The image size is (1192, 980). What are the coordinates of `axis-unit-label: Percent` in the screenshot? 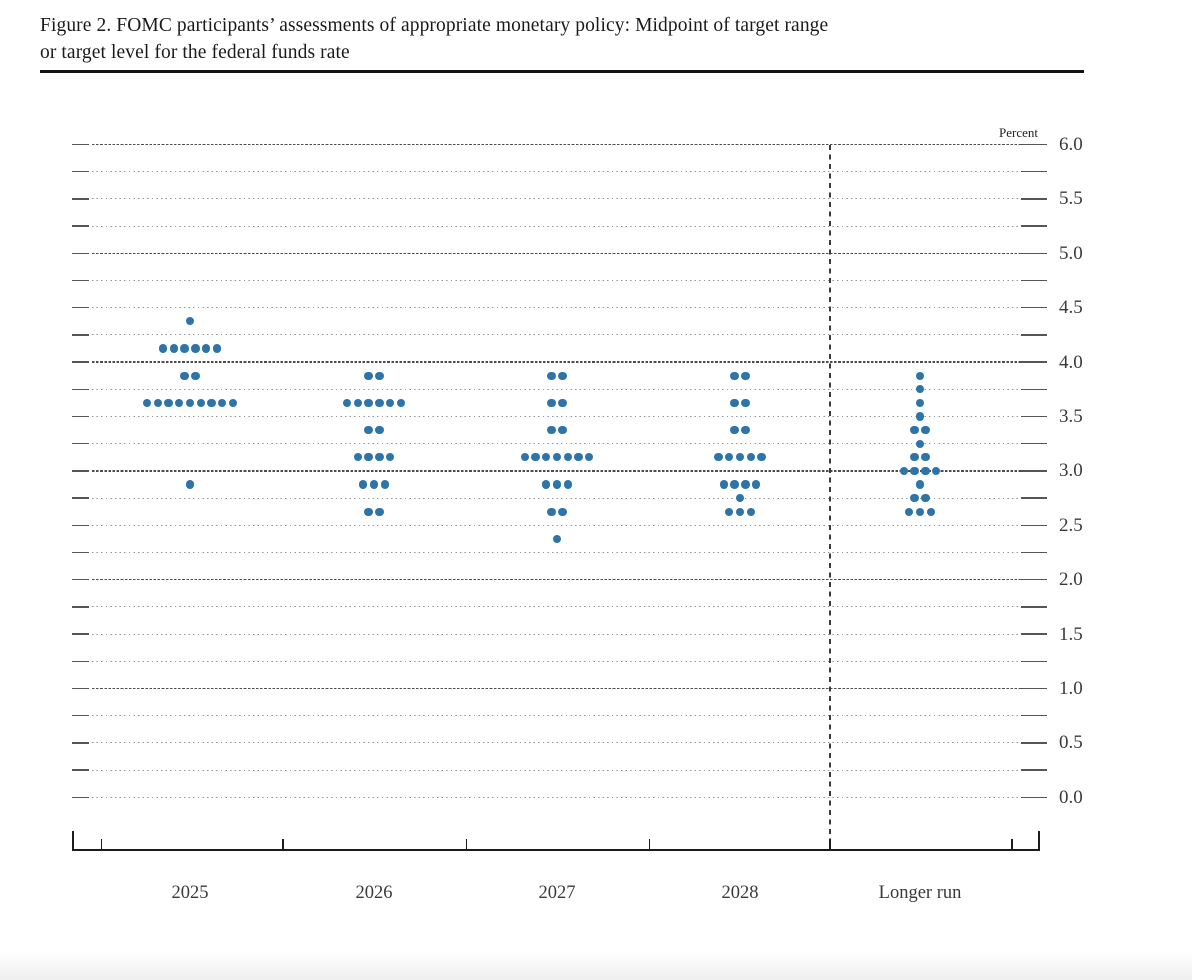 It's located at (1018, 132).